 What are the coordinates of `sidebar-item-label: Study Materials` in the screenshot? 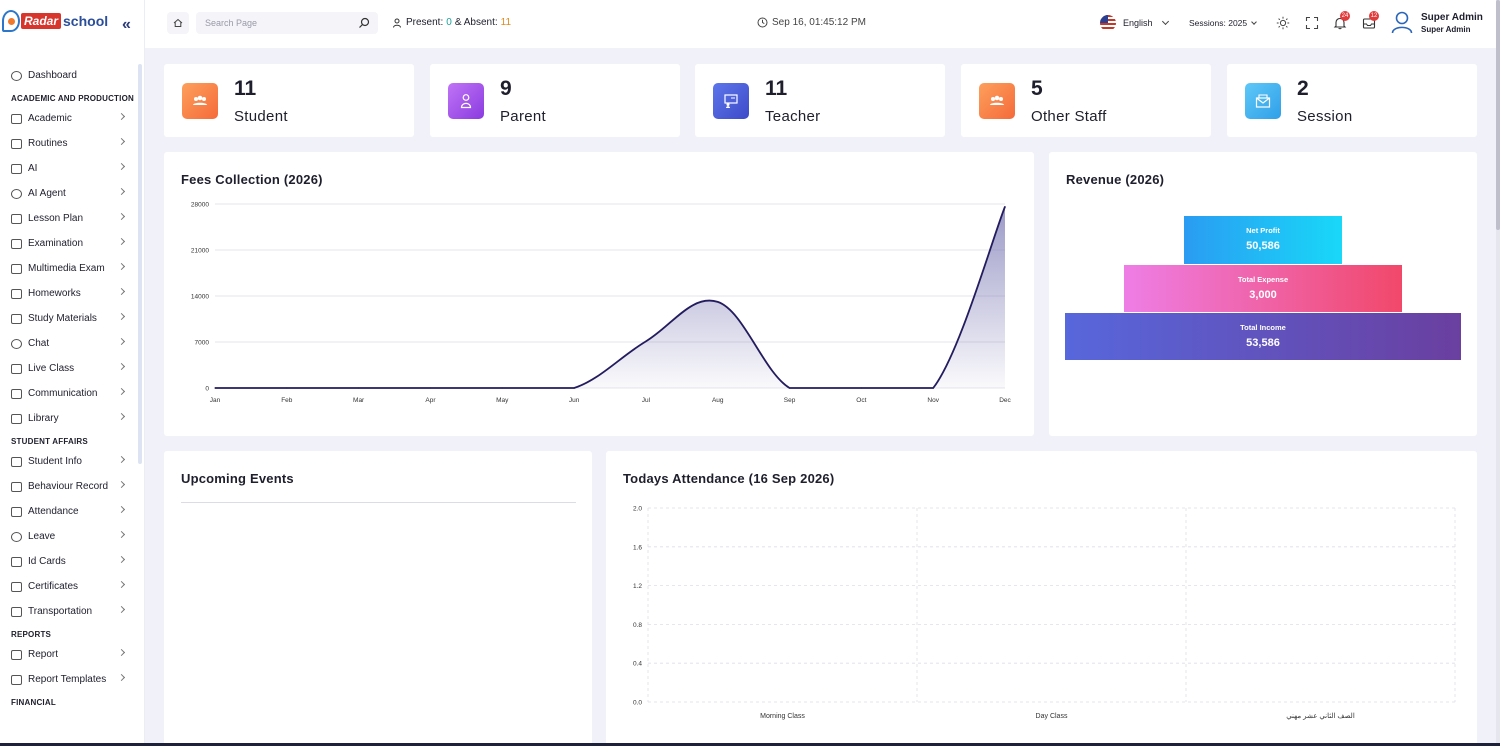 It's located at (62, 318).